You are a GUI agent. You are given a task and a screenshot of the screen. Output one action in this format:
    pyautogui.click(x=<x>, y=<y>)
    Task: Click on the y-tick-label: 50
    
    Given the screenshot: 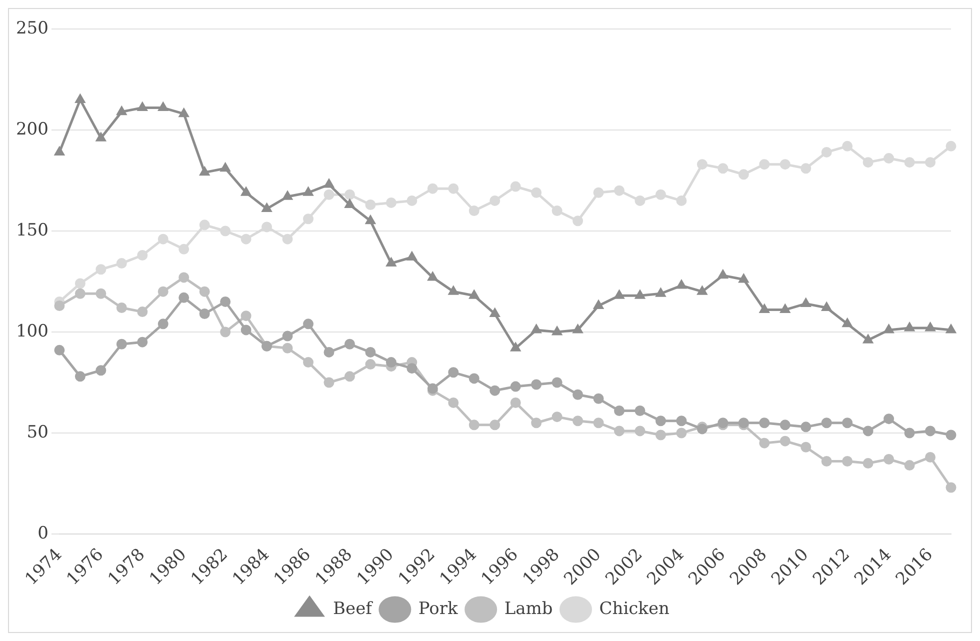 What is the action you would take?
    pyautogui.click(x=37, y=432)
    